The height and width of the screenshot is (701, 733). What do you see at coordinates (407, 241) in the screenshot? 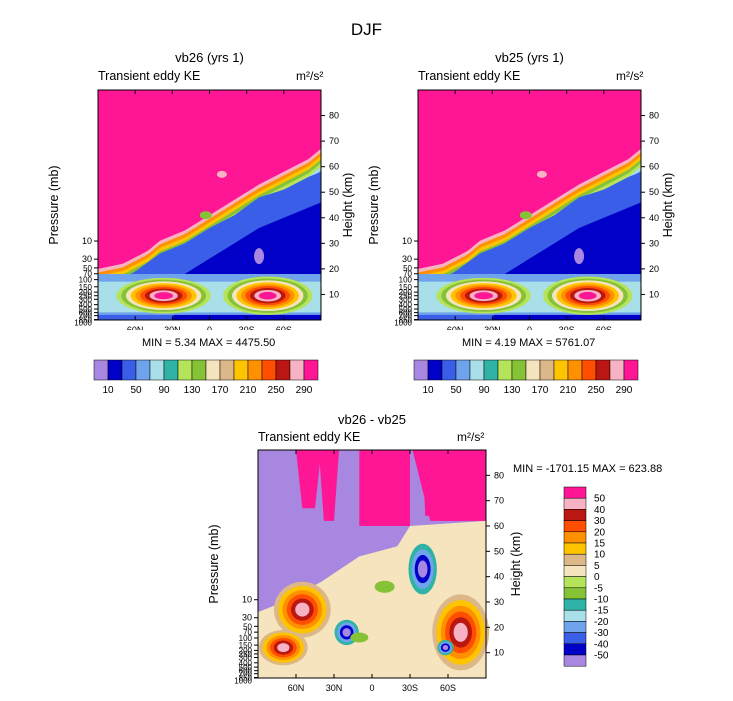
I see `pressure-tick-label: 10` at bounding box center [407, 241].